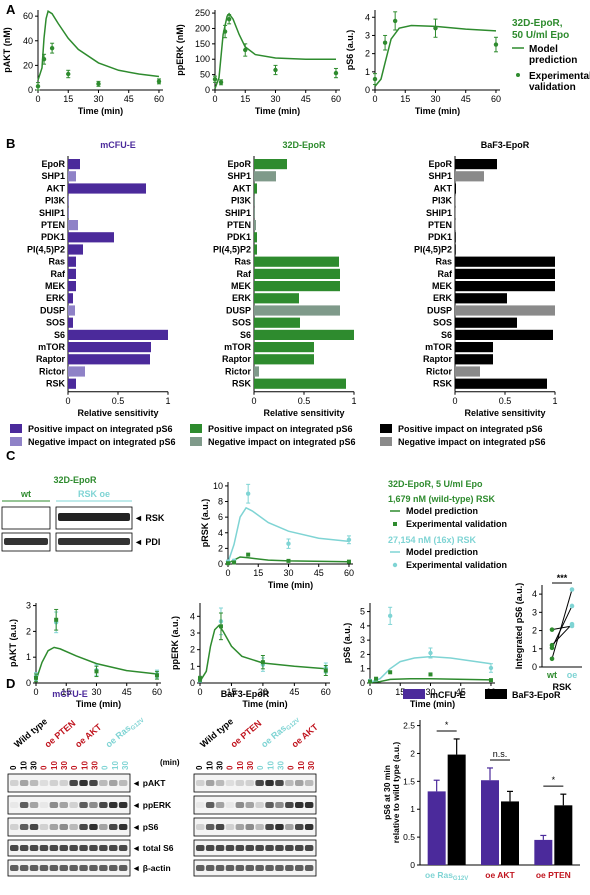  Describe the element at coordinates (68, 74) in the screenshot. I see `A1-point-exp` at that location.